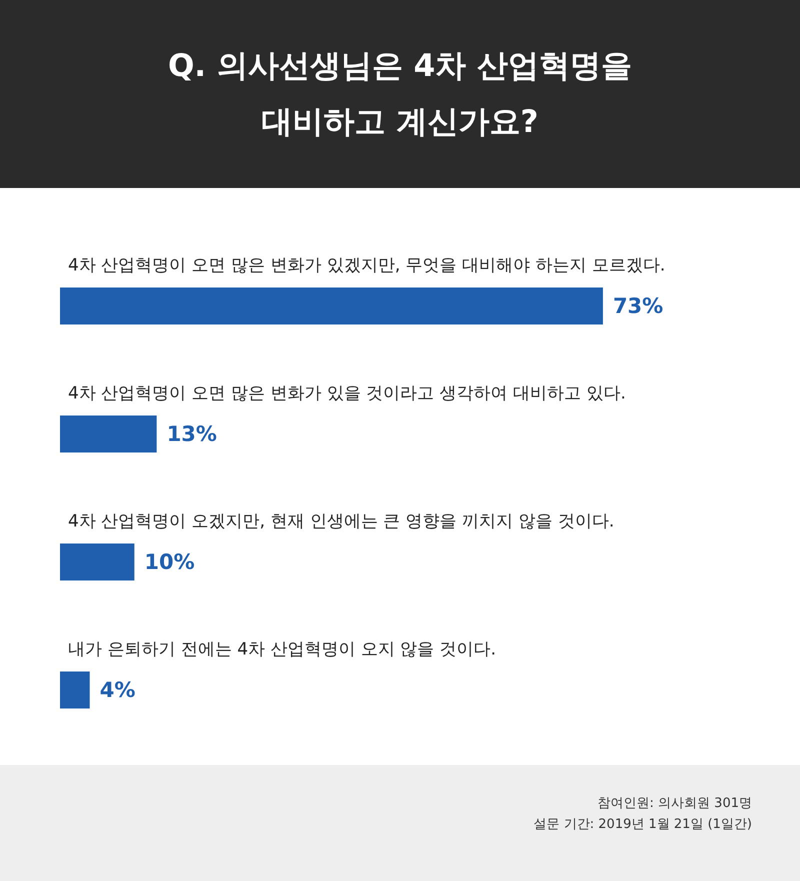 Image resolution: width=800 pixels, height=881 pixels. What do you see at coordinates (341, 522) in the screenshot?
I see `y-tick-label: 4차 산업혁명이 오겠지만, 현재 인생에는 큰 영향을 끼치지 않을 것이다.` at bounding box center [341, 522].